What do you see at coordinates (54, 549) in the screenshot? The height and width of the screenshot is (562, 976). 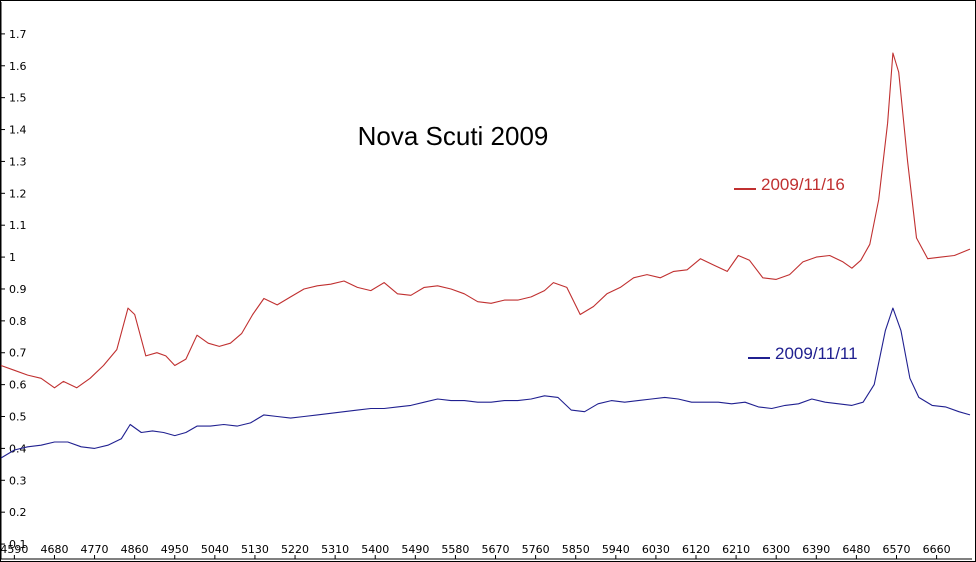 I see `x-tick-label: 4680` at bounding box center [54, 549].